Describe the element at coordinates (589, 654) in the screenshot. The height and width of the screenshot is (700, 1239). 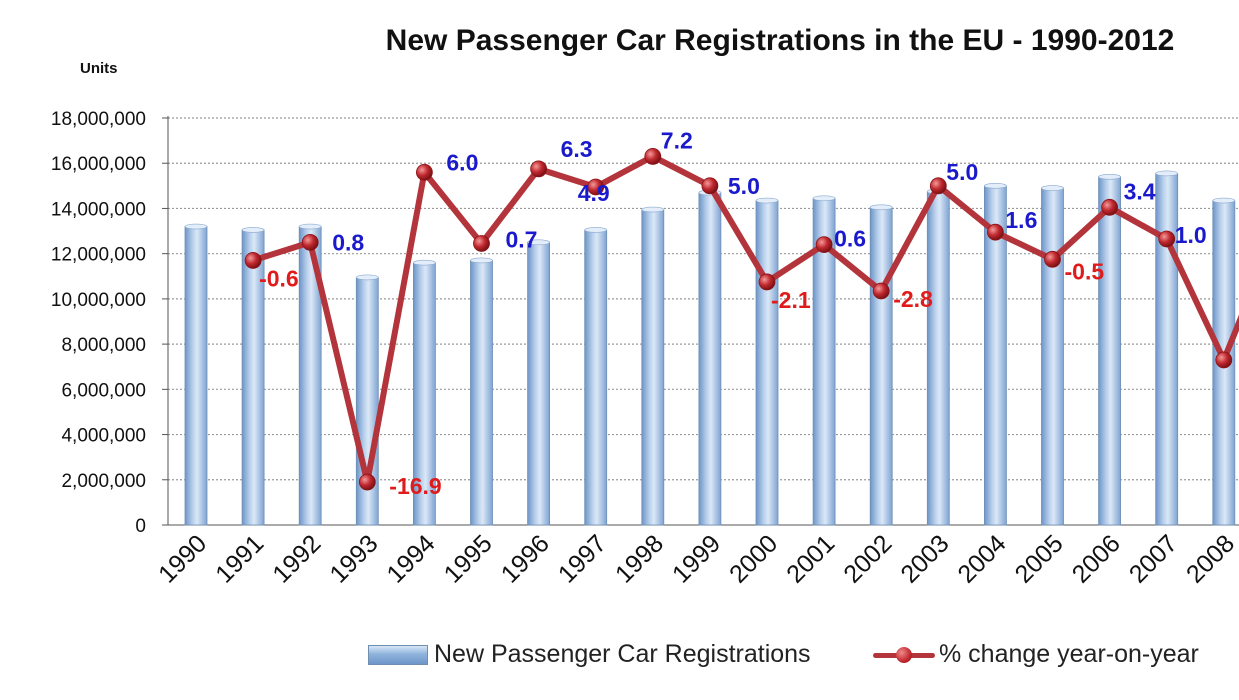
I see `legend-item-registrations: New Passenger Car Registrations` at that location.